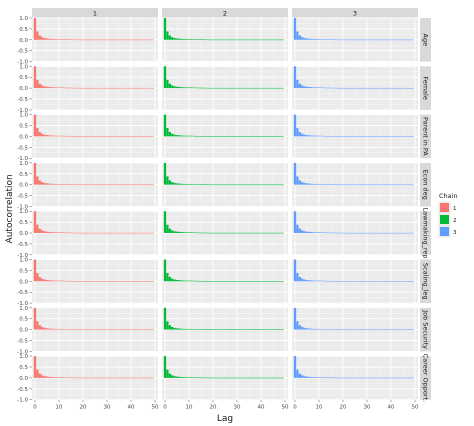  I want to click on y-tick-label: 1.0, so click(23, 19).